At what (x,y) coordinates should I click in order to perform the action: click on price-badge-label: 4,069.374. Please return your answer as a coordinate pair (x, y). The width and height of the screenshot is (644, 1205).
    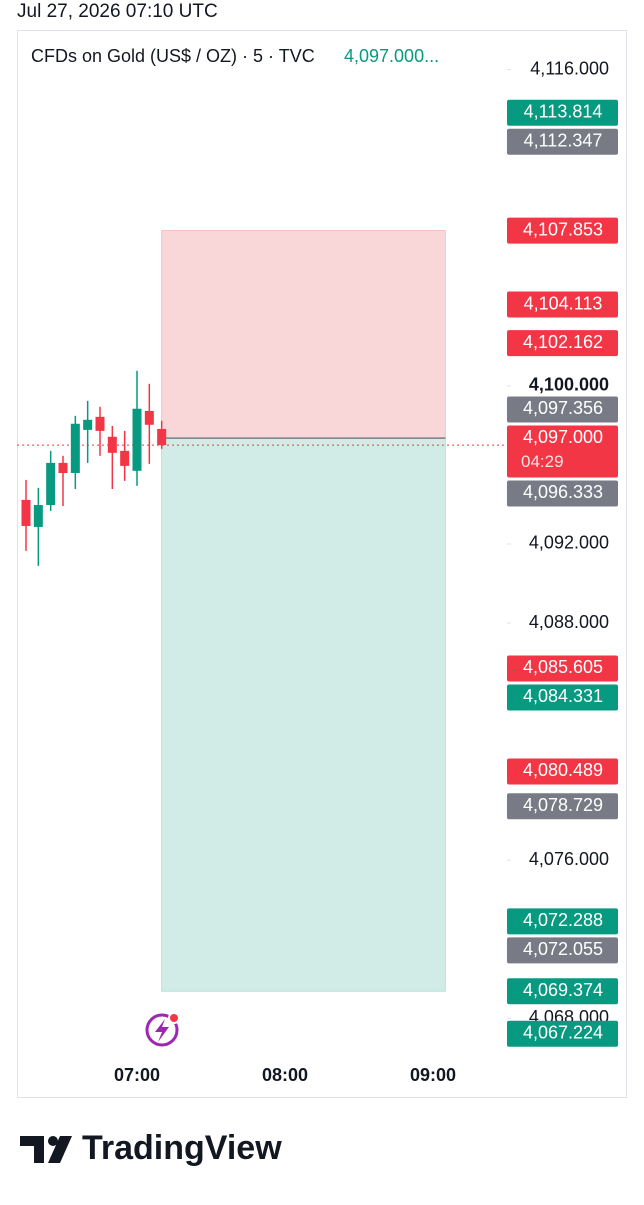
    Looking at the image, I should click on (563, 990).